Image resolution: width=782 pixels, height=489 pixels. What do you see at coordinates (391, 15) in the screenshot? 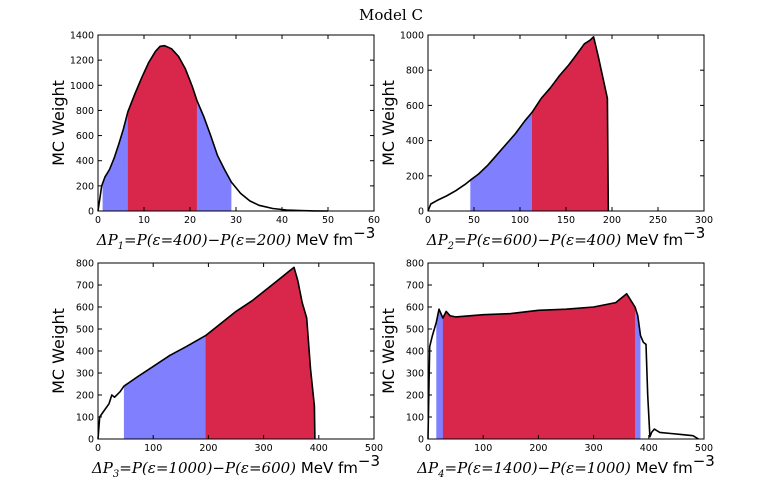
I see `figure-title: Model C` at bounding box center [391, 15].